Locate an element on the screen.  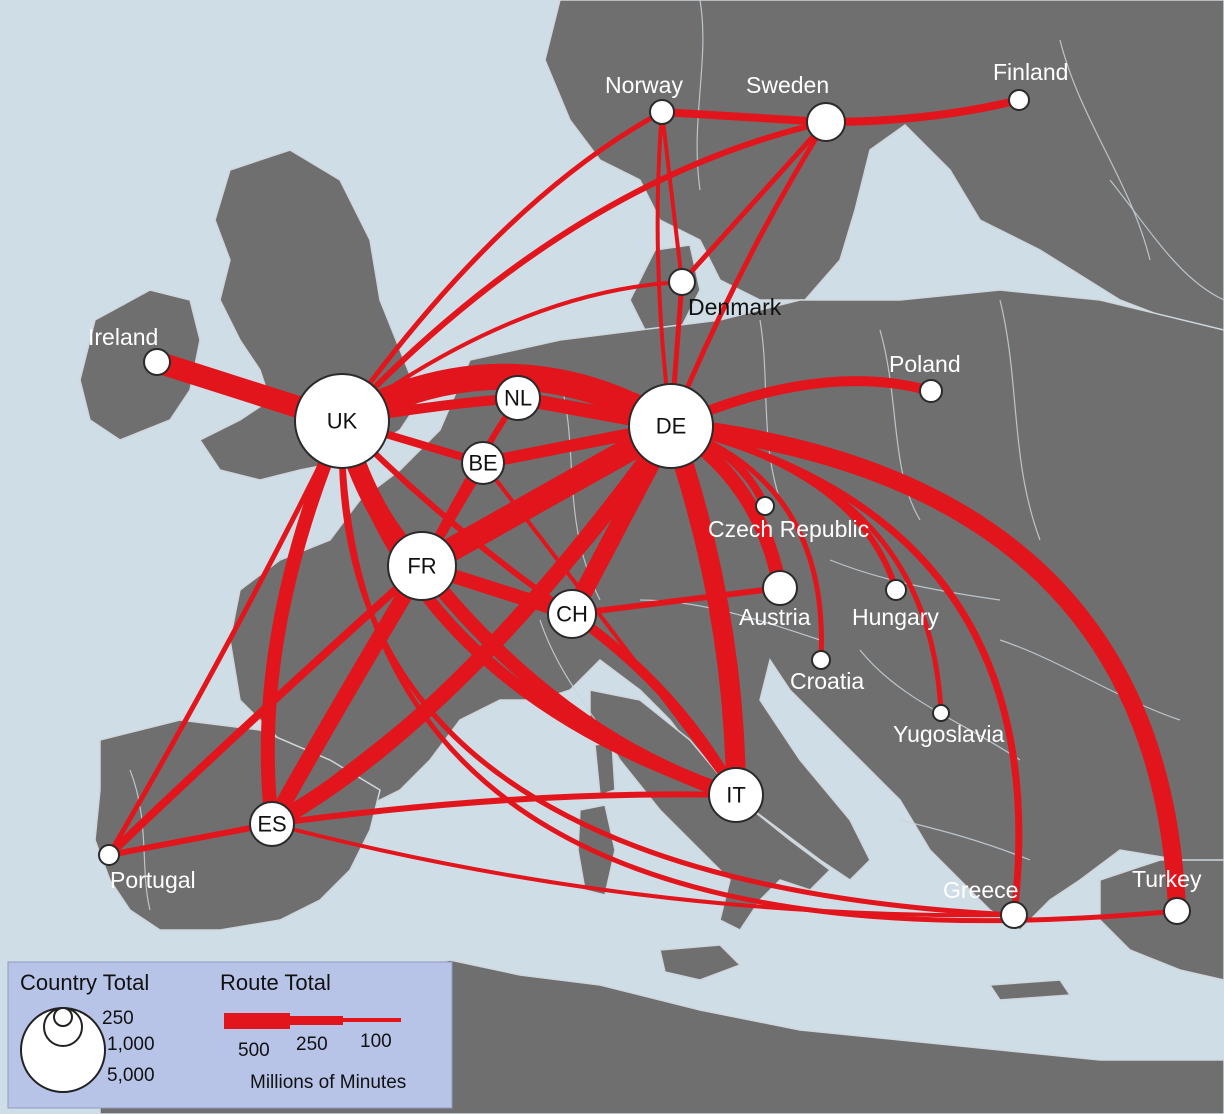
label-finland: Finland is located at coordinates (1030, 72).